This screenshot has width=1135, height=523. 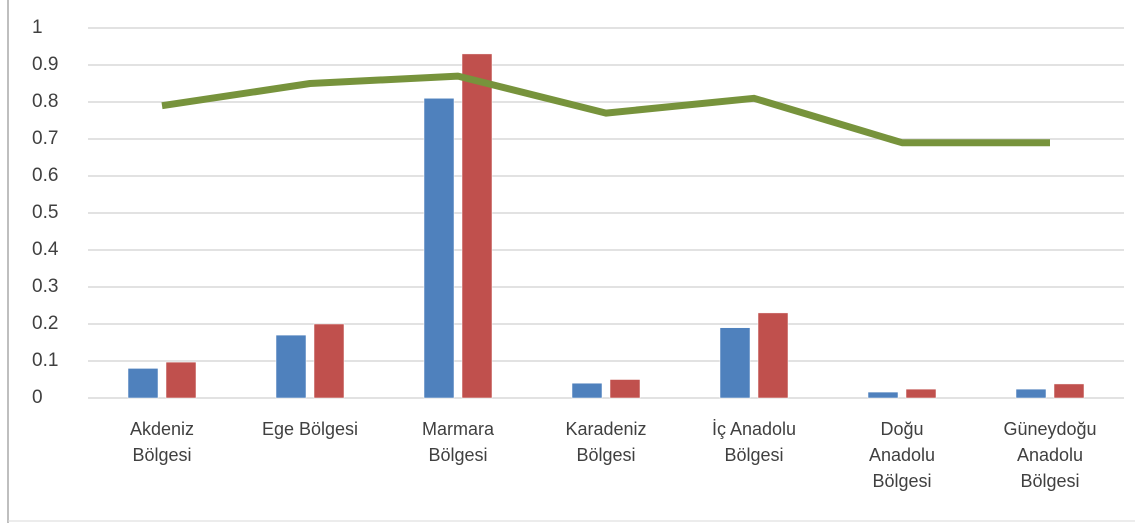 What do you see at coordinates (902, 455) in the screenshot?
I see `x-tick-label: Doğu Anadolu Bölgesi` at bounding box center [902, 455].